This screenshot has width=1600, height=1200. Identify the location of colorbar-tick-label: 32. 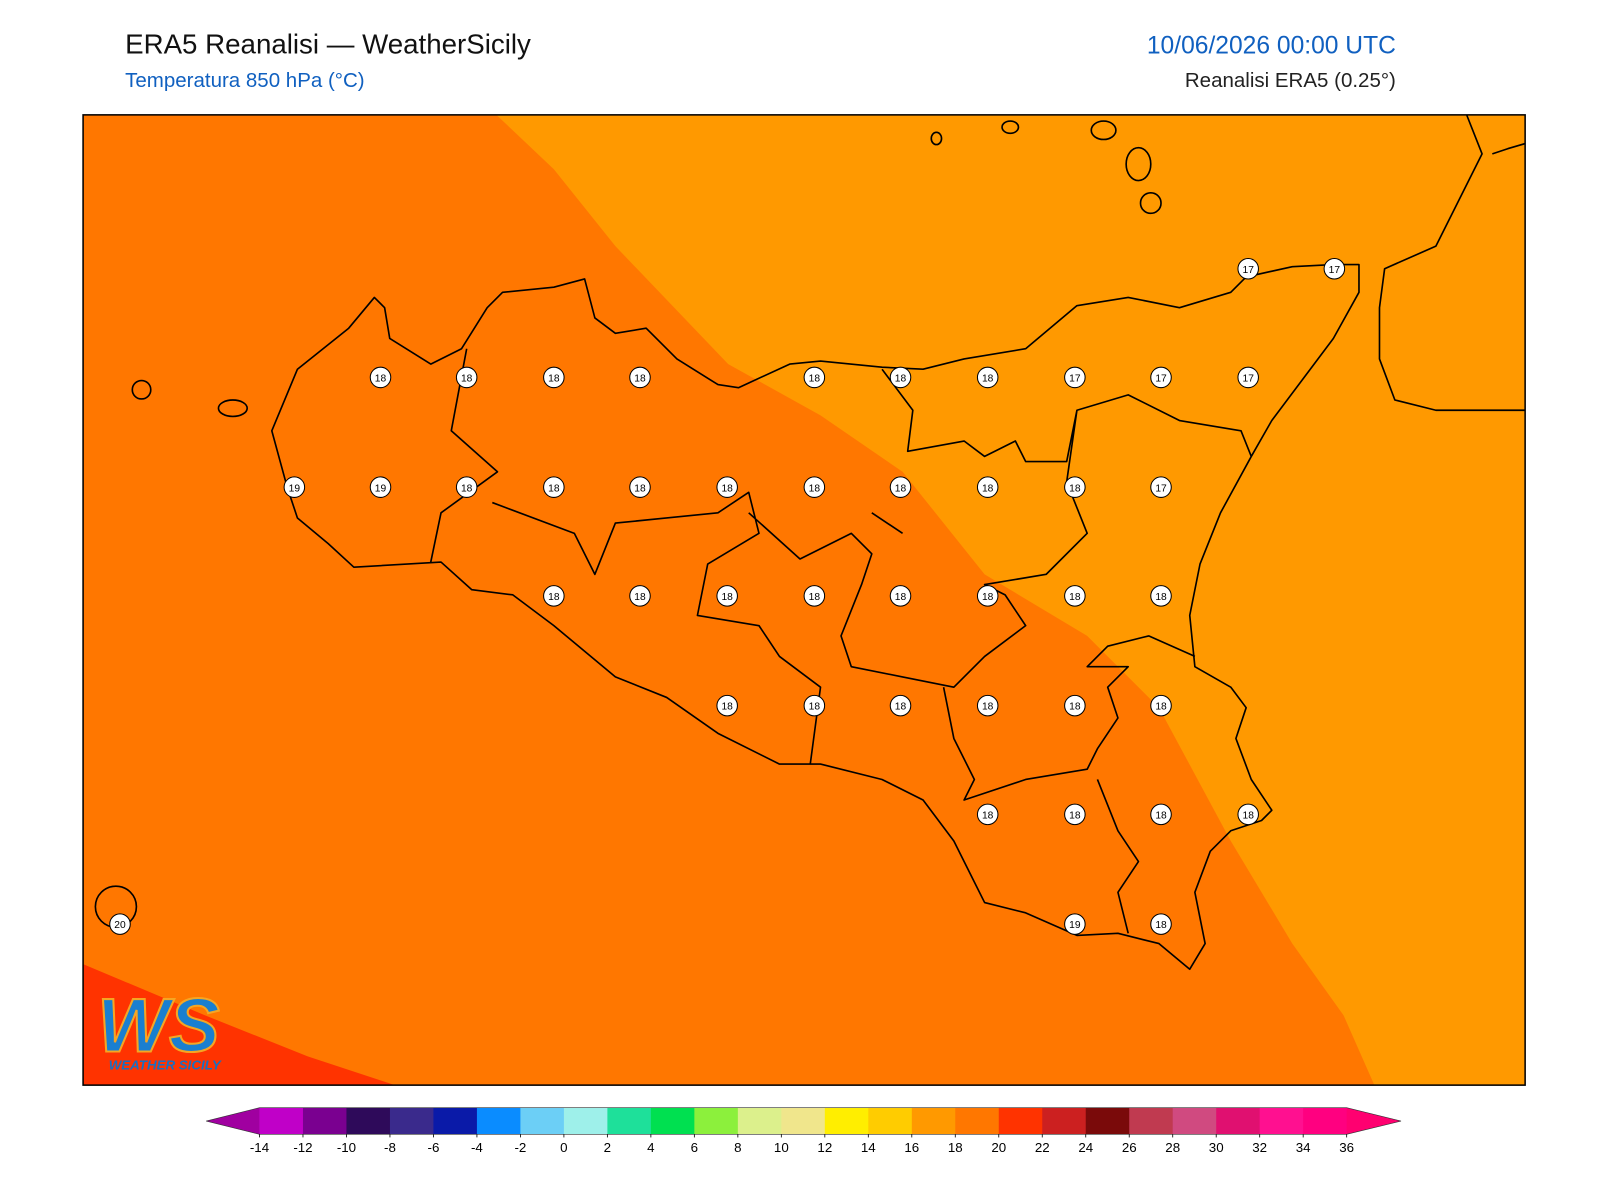
(1259, 1147).